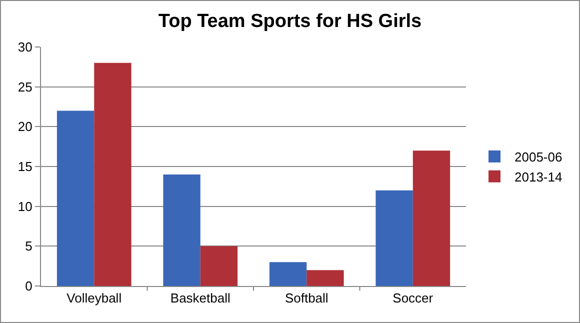 The width and height of the screenshot is (580, 323). I want to click on legend-label: 2005-06, so click(538, 157).